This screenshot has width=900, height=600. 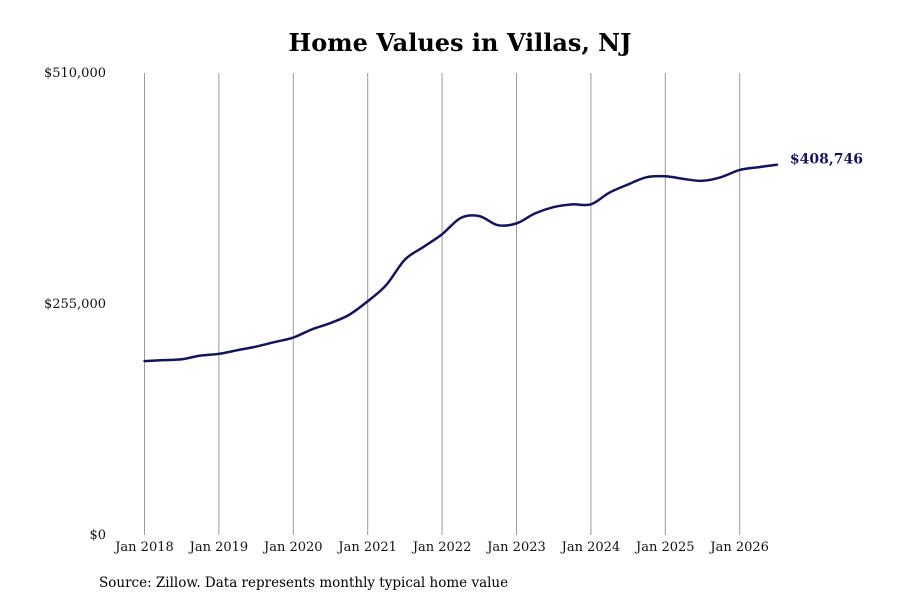 I want to click on x-tick-label: Jan 2022, so click(x=441, y=547).